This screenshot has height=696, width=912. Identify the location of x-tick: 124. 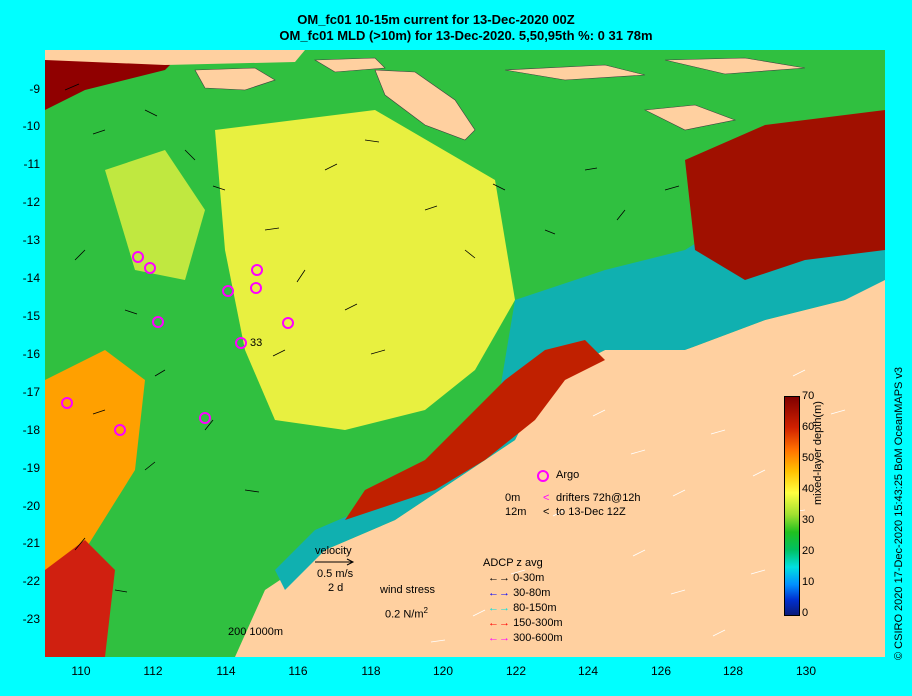
(588, 671).